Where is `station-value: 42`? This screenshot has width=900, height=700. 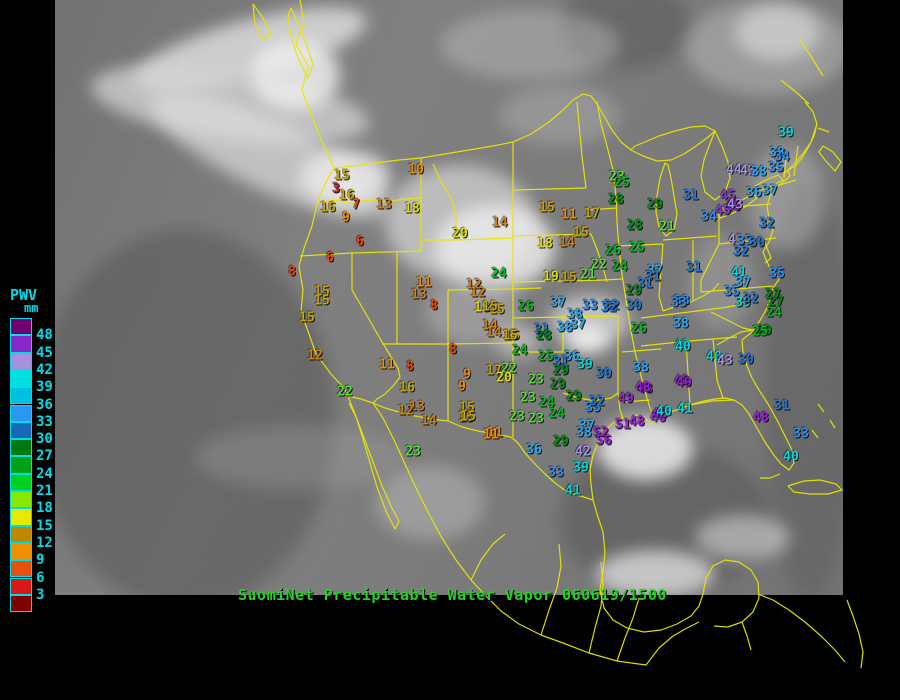 station-value: 42 is located at coordinates (583, 452).